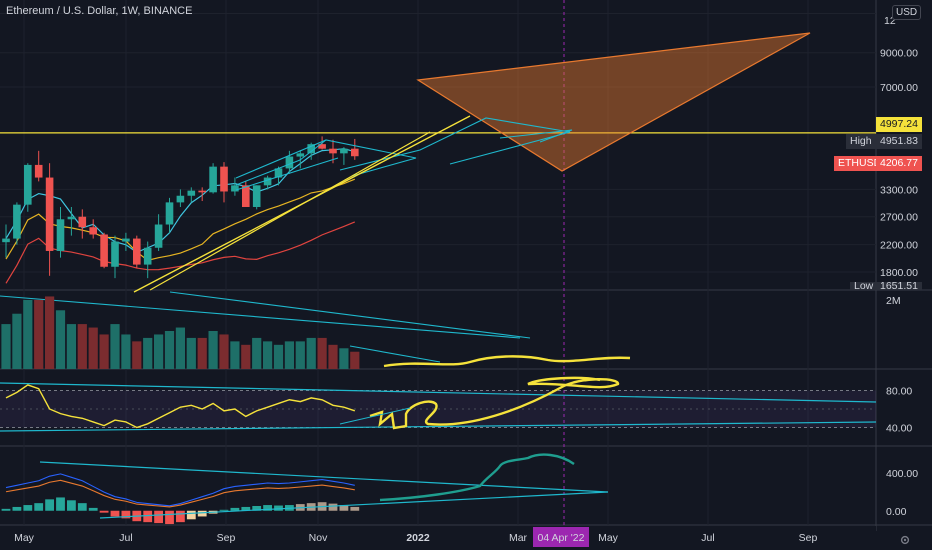  Describe the element at coordinates (905, 540) in the screenshot. I see `settings-icon` at that location.